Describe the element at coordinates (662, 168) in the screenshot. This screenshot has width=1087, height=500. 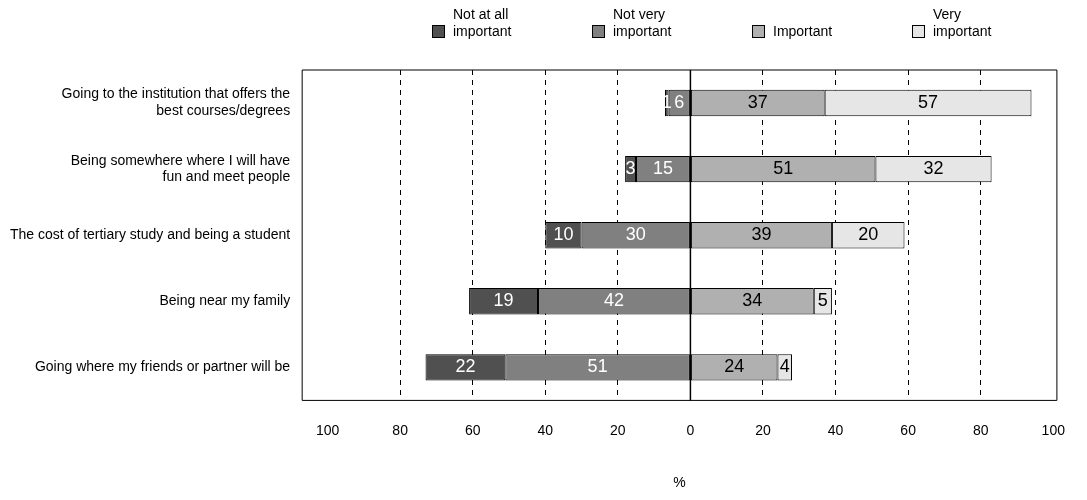
I see `data-label: 15` at that location.